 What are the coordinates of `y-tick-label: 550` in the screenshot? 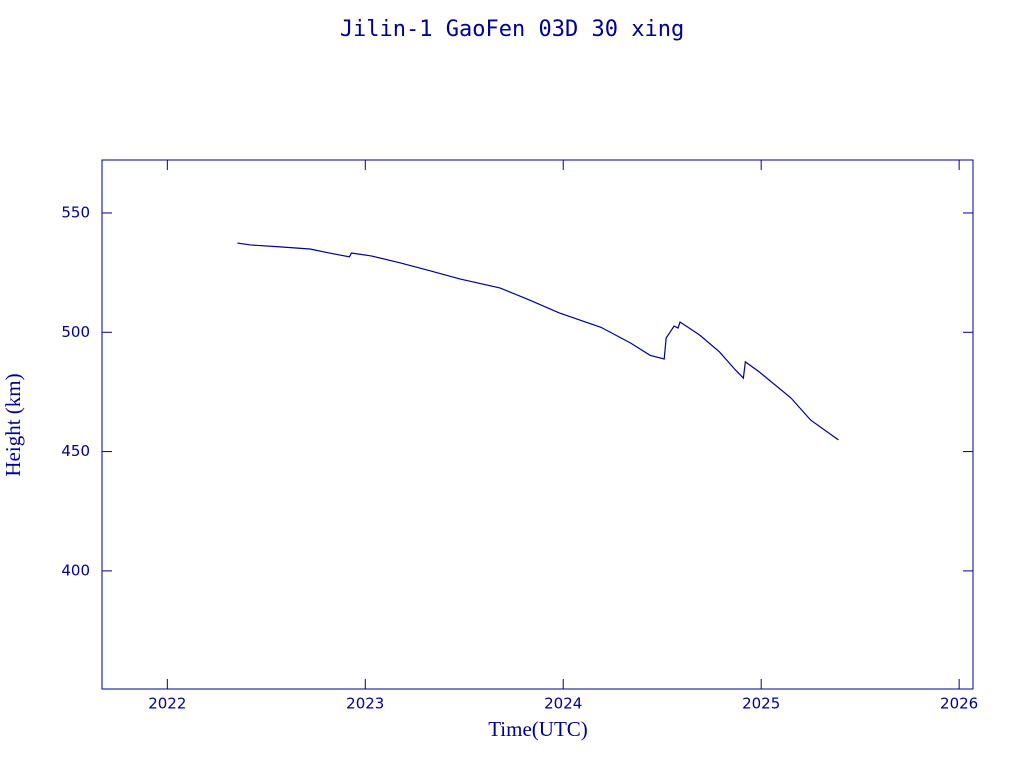 It's located at (75, 212).